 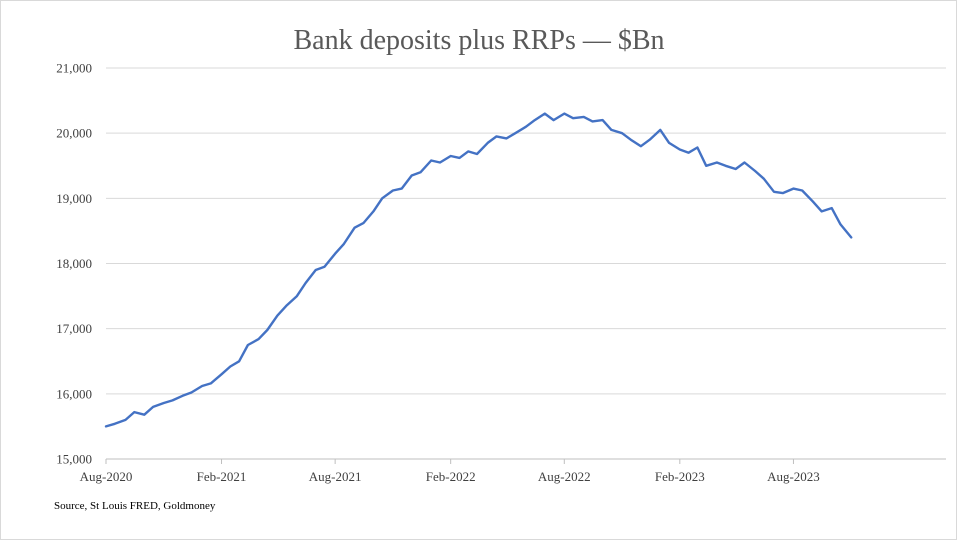 I want to click on y-tick-label: 21,000, so click(x=74, y=68).